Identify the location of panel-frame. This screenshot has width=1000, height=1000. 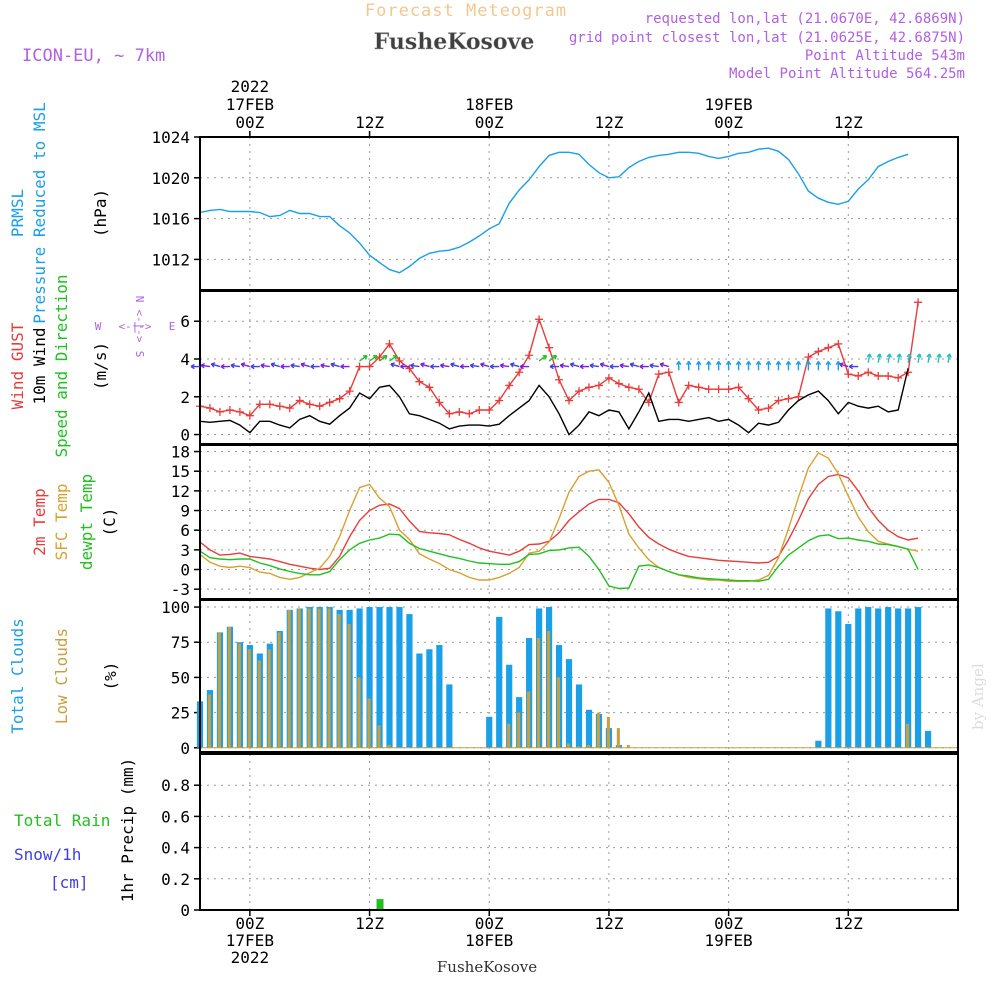
(579, 832).